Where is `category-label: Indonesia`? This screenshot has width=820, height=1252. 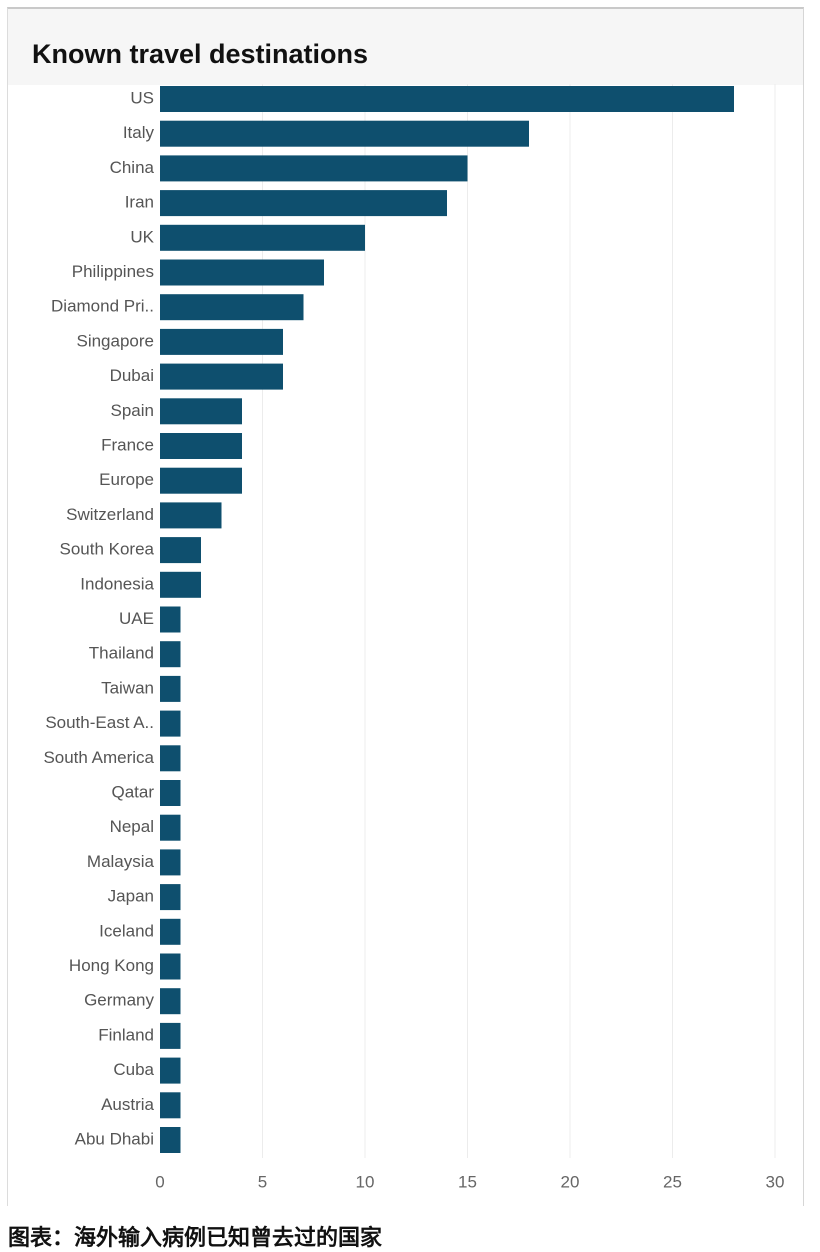
category-label: Indonesia is located at coordinates (117, 583).